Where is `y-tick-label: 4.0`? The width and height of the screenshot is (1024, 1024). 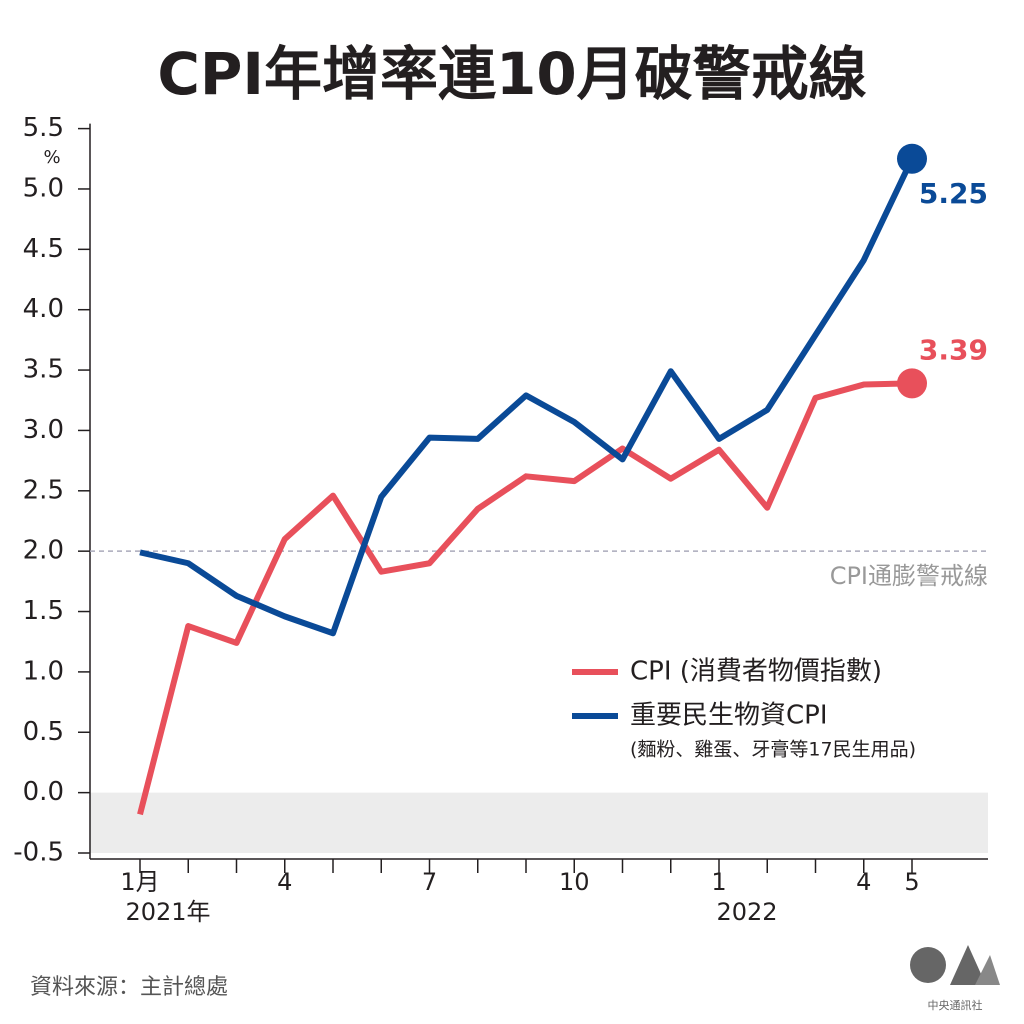 y-tick-label: 4.0 is located at coordinates (43, 309).